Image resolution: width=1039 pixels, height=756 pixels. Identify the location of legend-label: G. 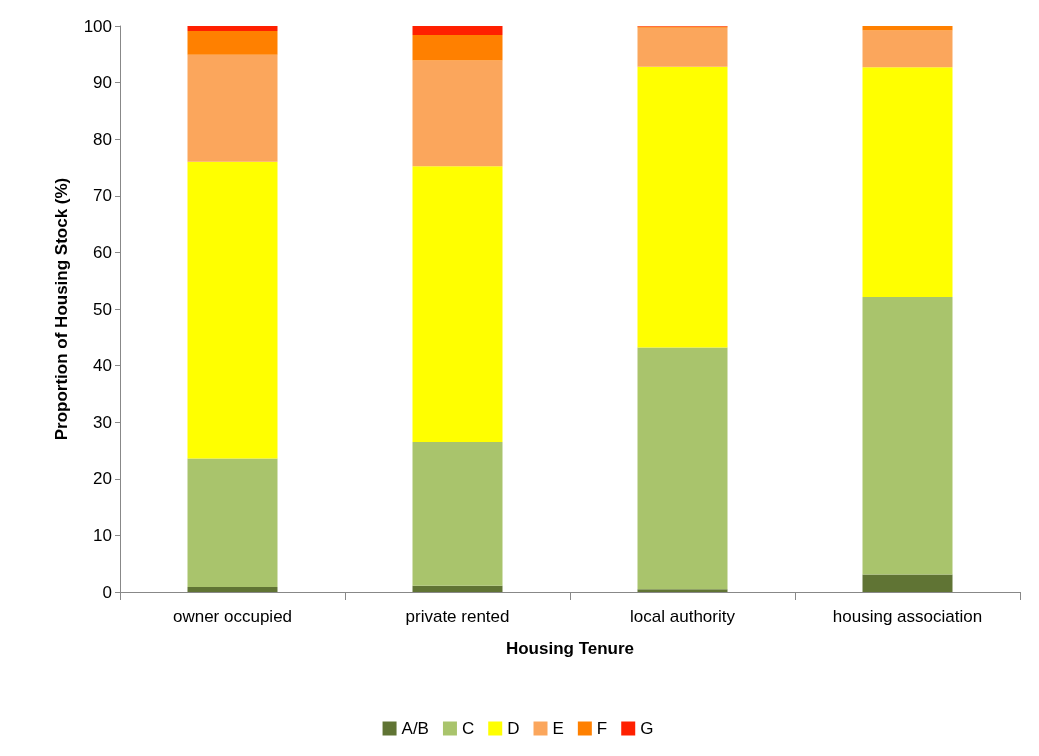
(647, 728).